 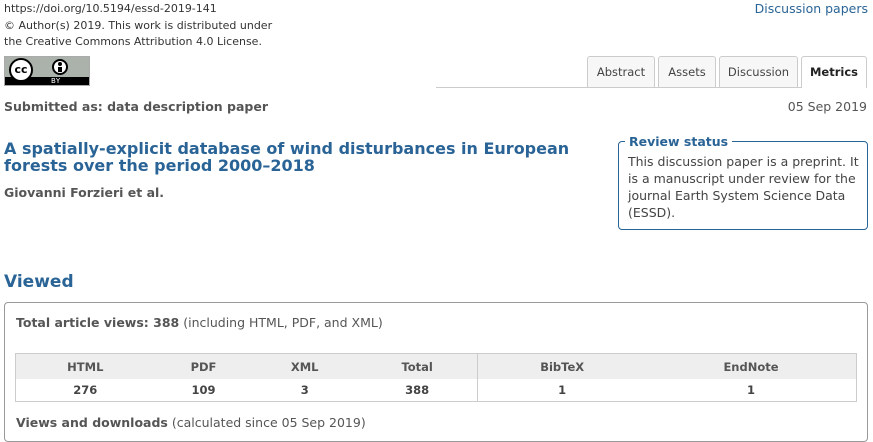 What do you see at coordinates (651, 87) in the screenshot?
I see `tabs-baseline` at bounding box center [651, 87].